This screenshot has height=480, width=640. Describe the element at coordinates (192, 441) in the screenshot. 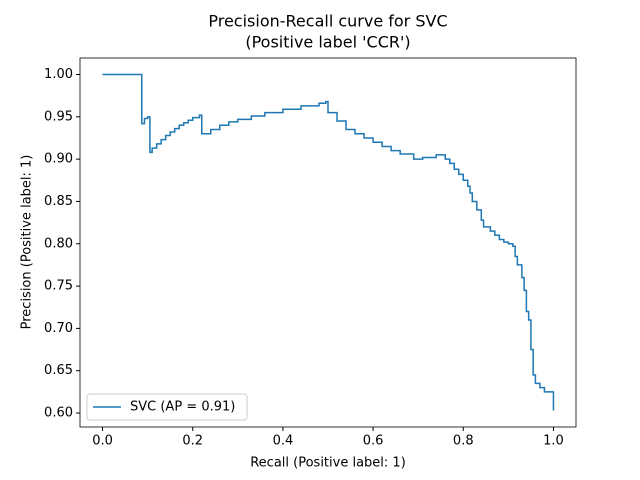

I see `x-tick-label: 0.2` at that location.